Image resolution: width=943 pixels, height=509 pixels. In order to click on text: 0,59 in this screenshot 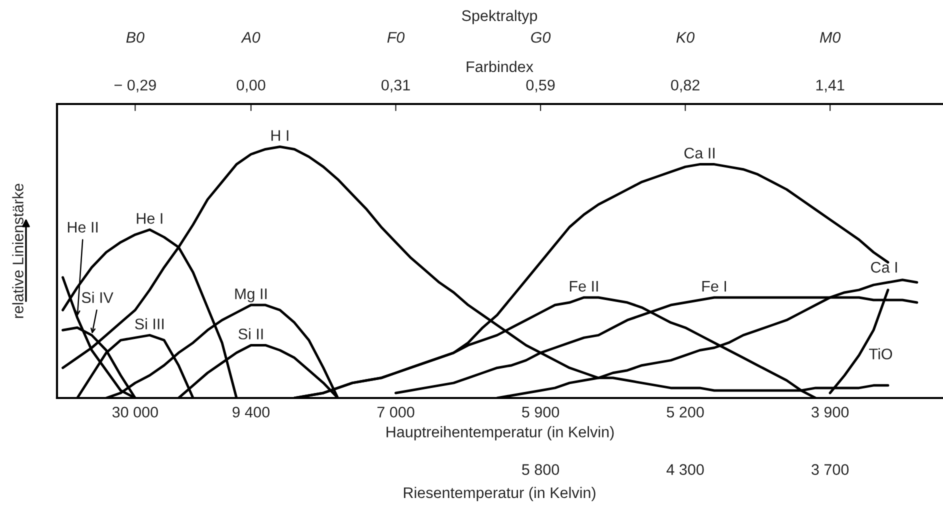, I will do `click(540, 86)`.